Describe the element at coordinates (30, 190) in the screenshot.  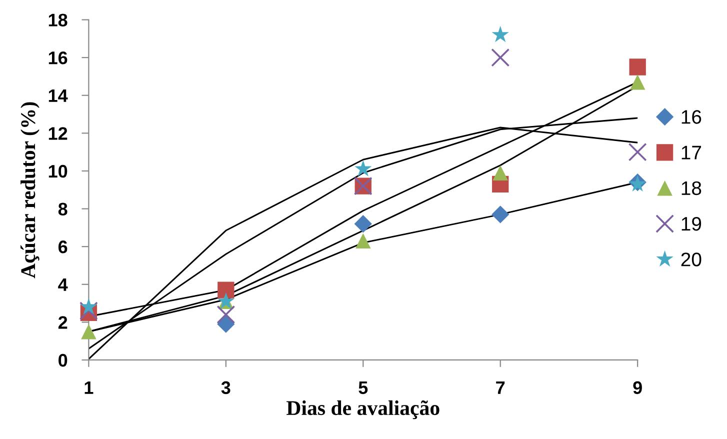
I see `y-axis-title: Açúcar redutor (%)` at that location.